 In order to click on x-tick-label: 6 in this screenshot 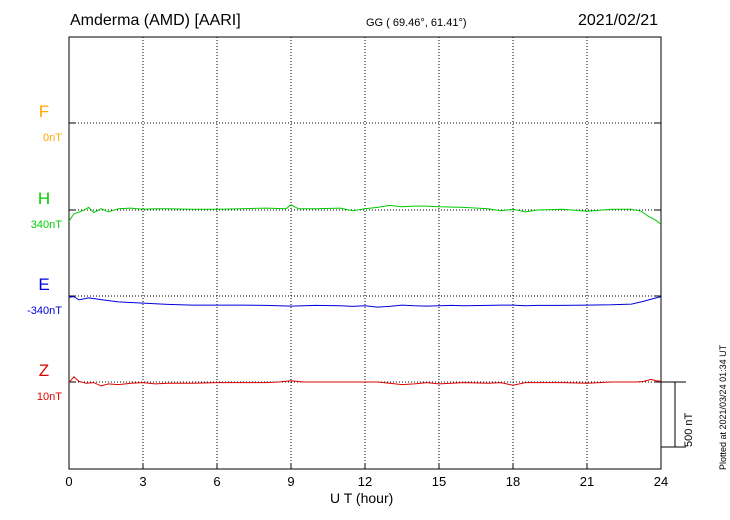, I will do `click(216, 481)`.